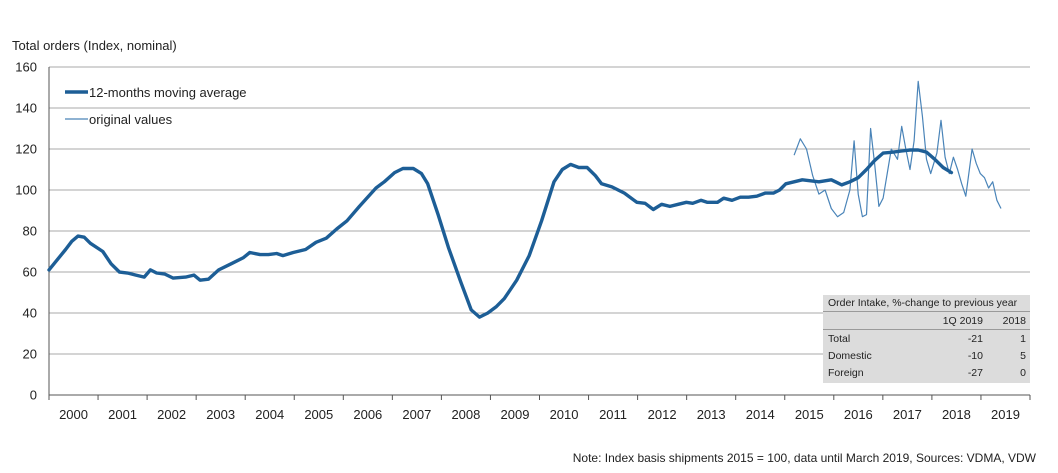  What do you see at coordinates (662, 414) in the screenshot?
I see `x-tick-label: 2012` at bounding box center [662, 414].